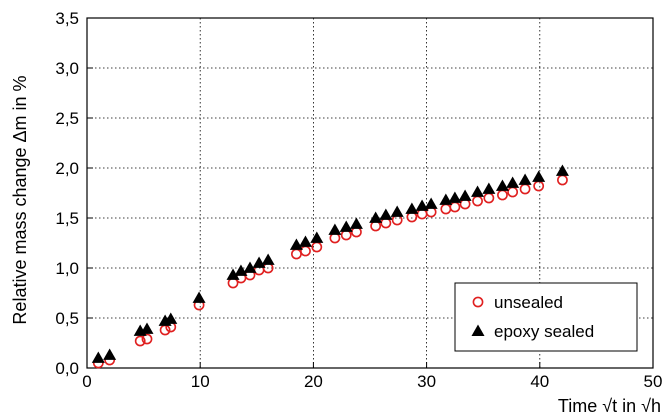 Image resolution: width=667 pixels, height=420 pixels. I want to click on x-tick-label: 50, so click(653, 381).